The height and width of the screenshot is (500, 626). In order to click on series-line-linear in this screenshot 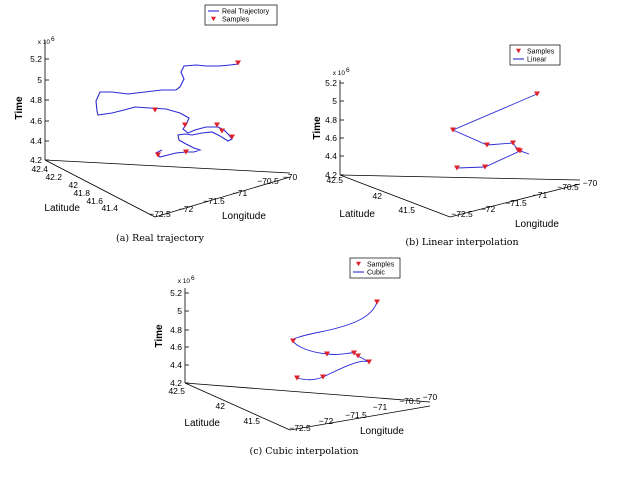, I will do `click(494, 131)`.